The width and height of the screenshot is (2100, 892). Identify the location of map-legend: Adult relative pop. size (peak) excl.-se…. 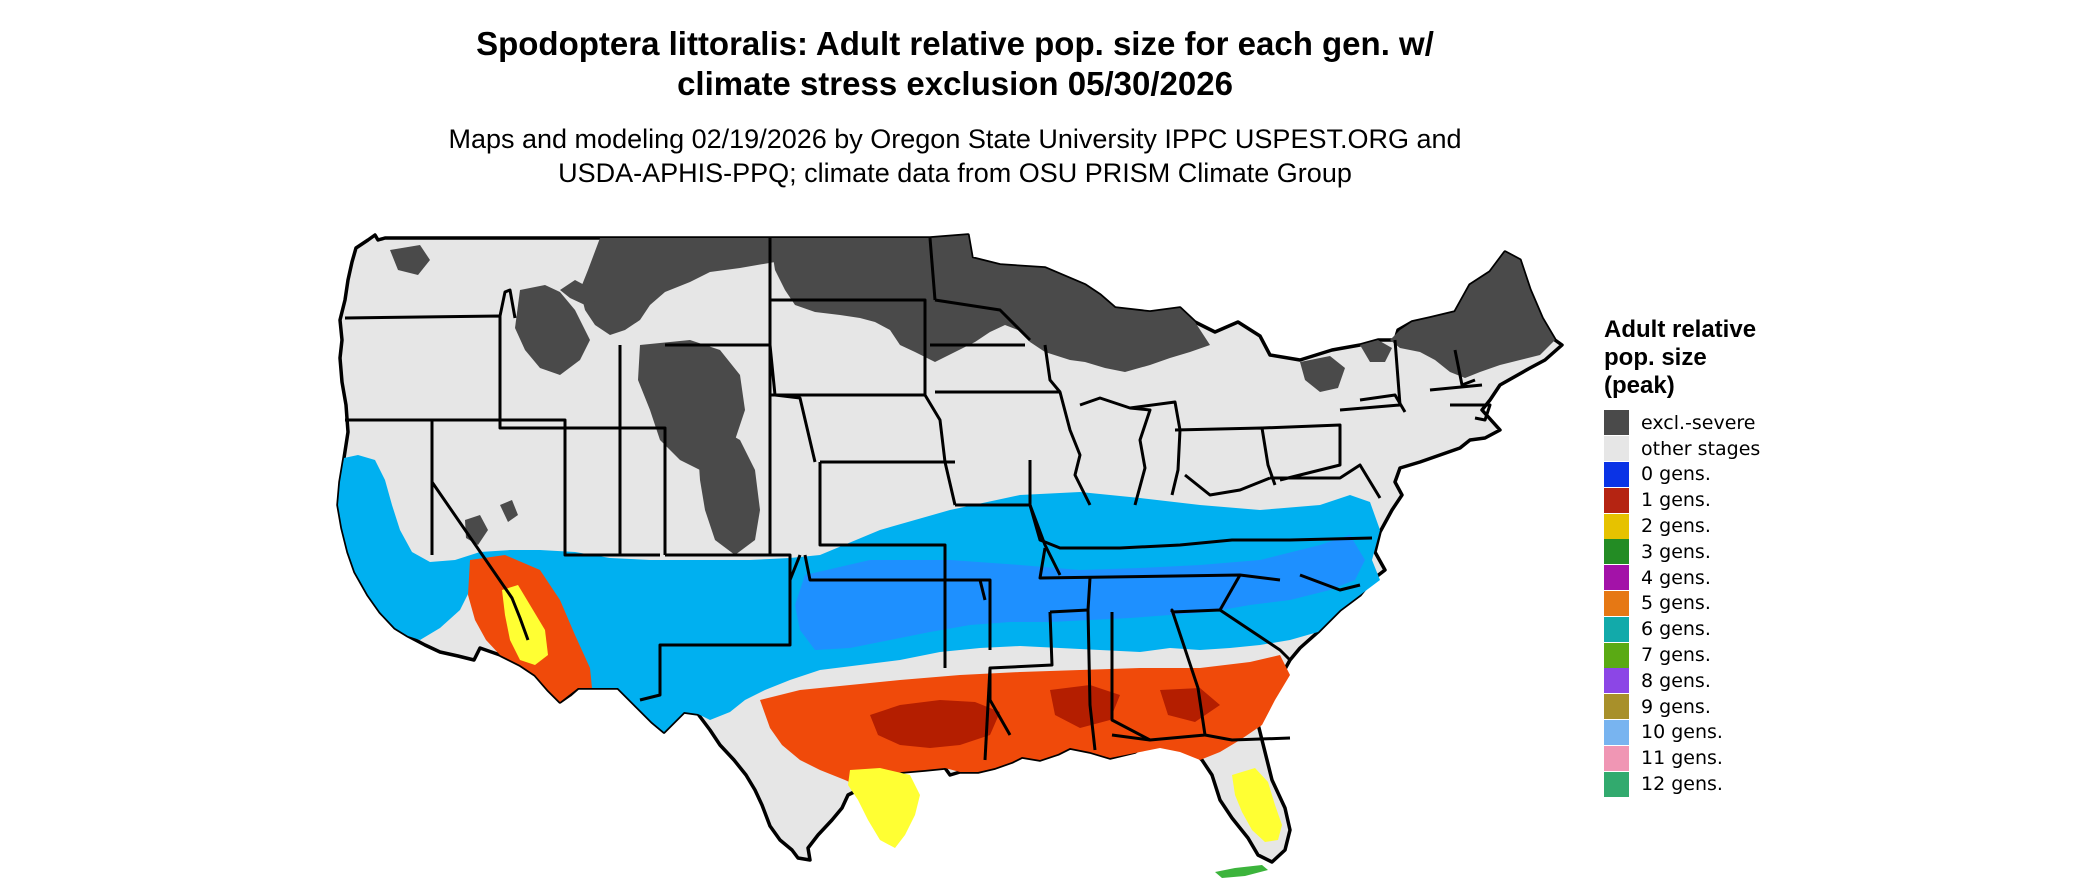
(1714, 556).